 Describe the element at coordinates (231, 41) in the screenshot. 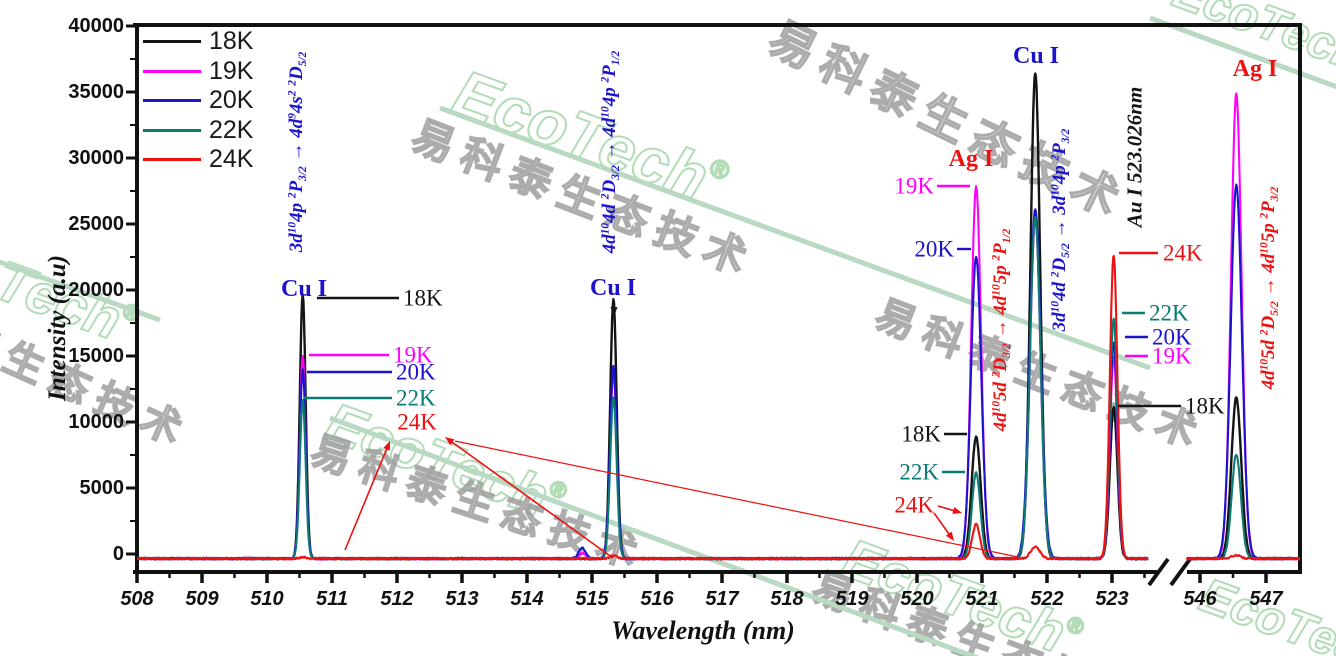

I see `legend-label: 18K` at that location.